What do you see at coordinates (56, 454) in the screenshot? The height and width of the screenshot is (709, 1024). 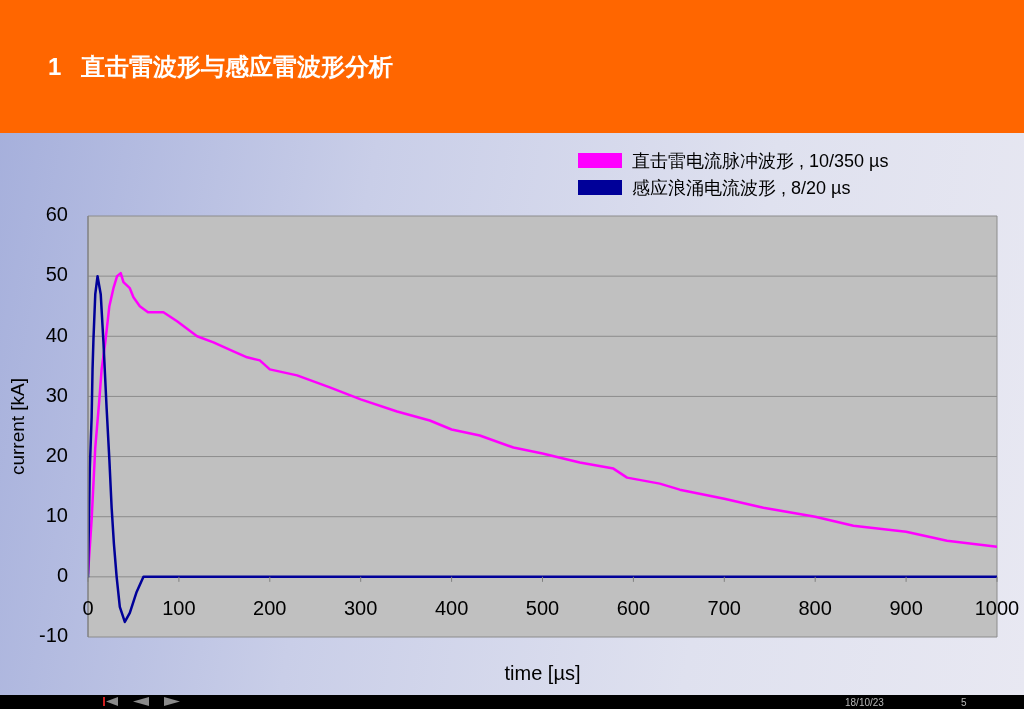 I see `y-tick-label: 20` at bounding box center [56, 454].